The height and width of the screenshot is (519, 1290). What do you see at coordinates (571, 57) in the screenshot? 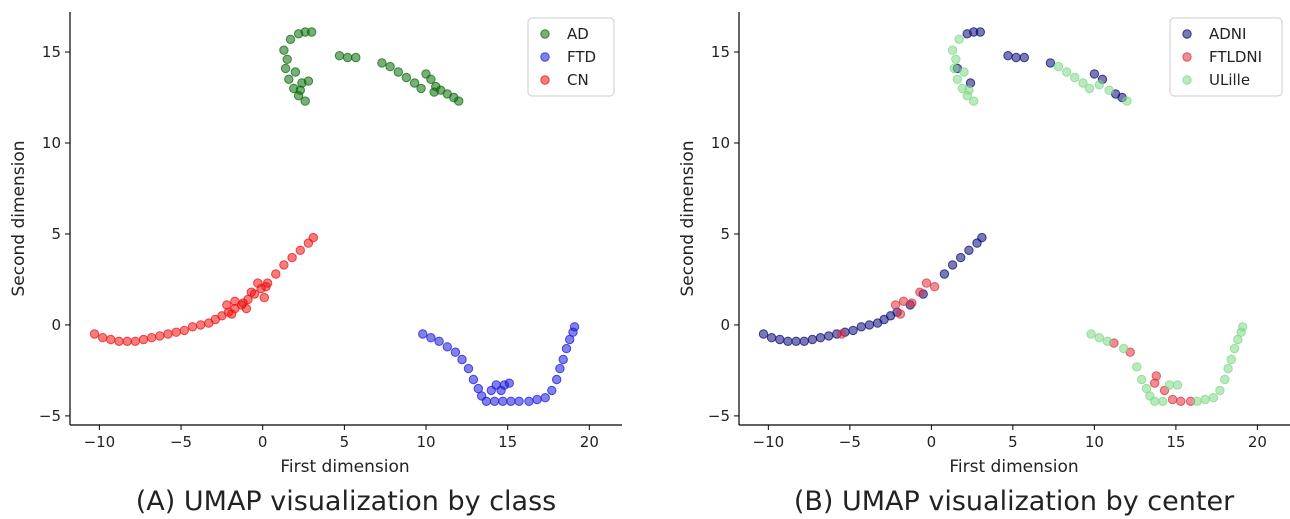
I see `legend-box` at bounding box center [571, 57].